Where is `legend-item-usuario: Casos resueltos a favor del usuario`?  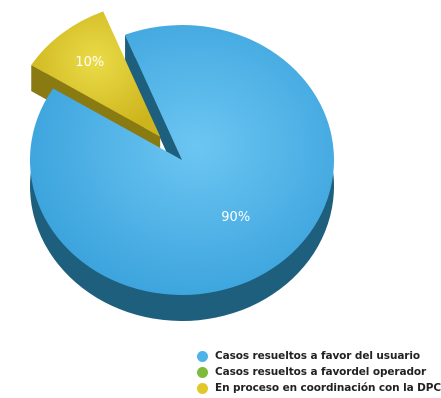
legend-item-usuario: Casos resueltos a favor del usuario is located at coordinates (319, 356).